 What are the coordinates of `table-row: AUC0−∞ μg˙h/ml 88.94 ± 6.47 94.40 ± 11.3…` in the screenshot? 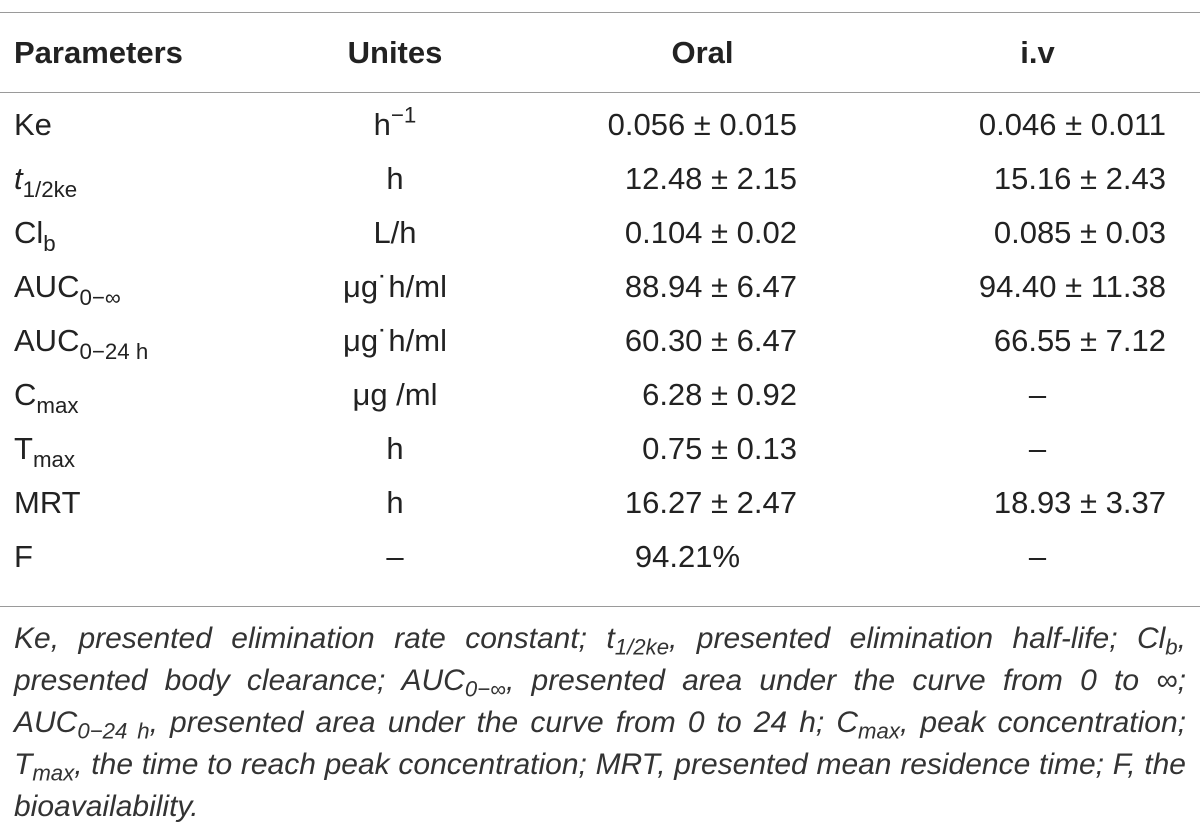 It's located at (600, 287).